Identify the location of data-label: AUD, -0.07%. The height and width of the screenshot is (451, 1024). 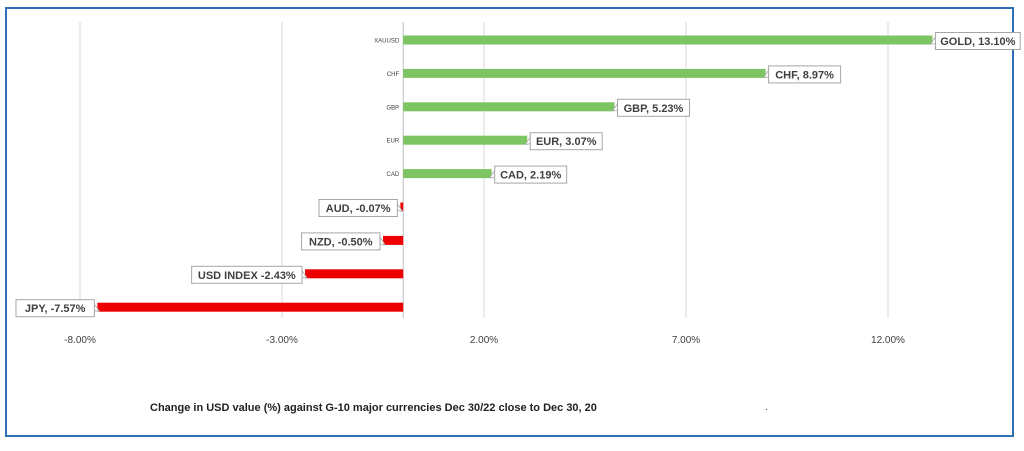
(358, 209).